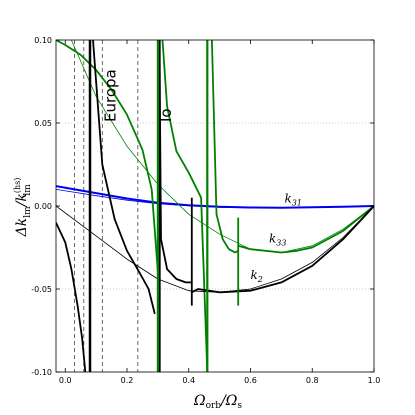 Image resolution: width=415 pixels, height=415 pixels. I want to click on y-tick-label: -0.10, so click(41, 372).